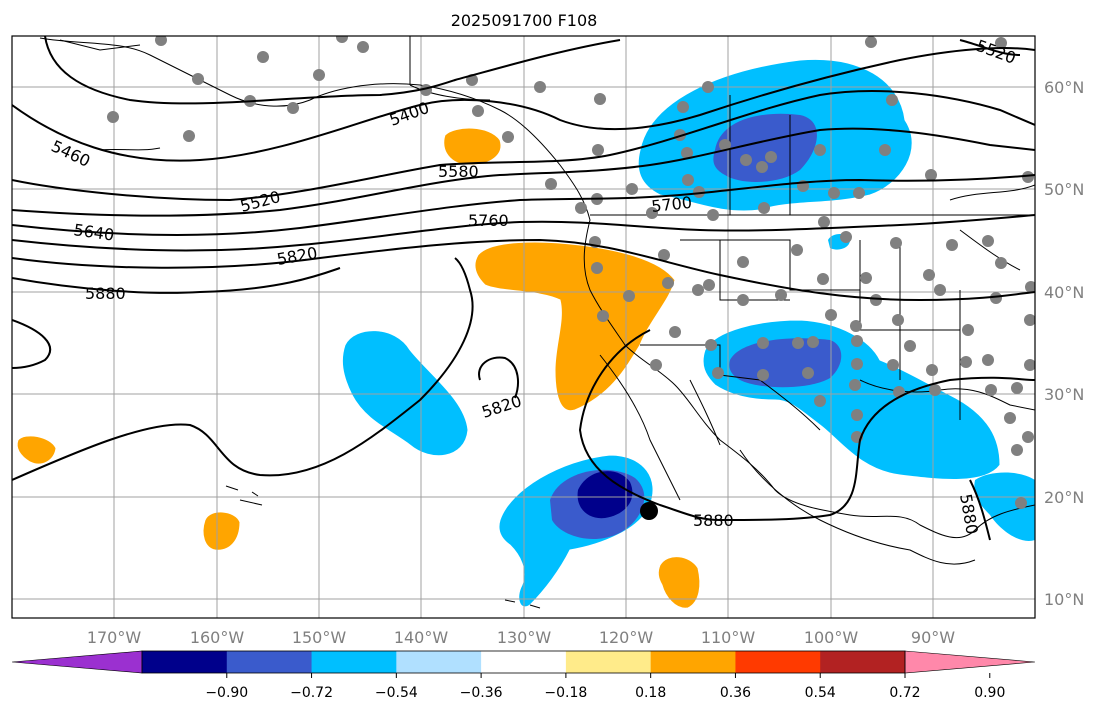 The image size is (1105, 712). I want to click on contour-label-5580: 5580, so click(458, 171).